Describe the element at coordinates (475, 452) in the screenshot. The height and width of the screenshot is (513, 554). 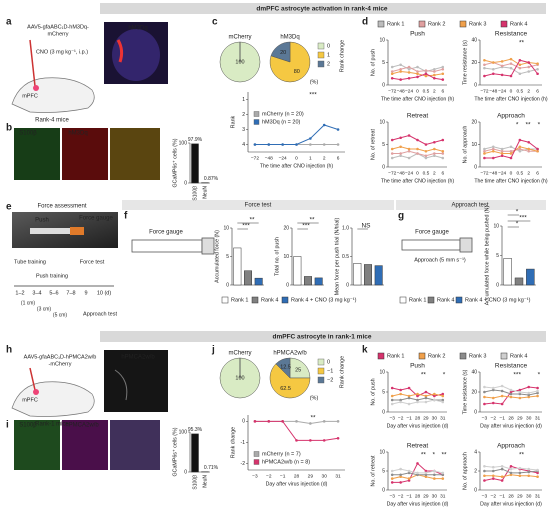
I see `y-tick-label: 4` at that location.